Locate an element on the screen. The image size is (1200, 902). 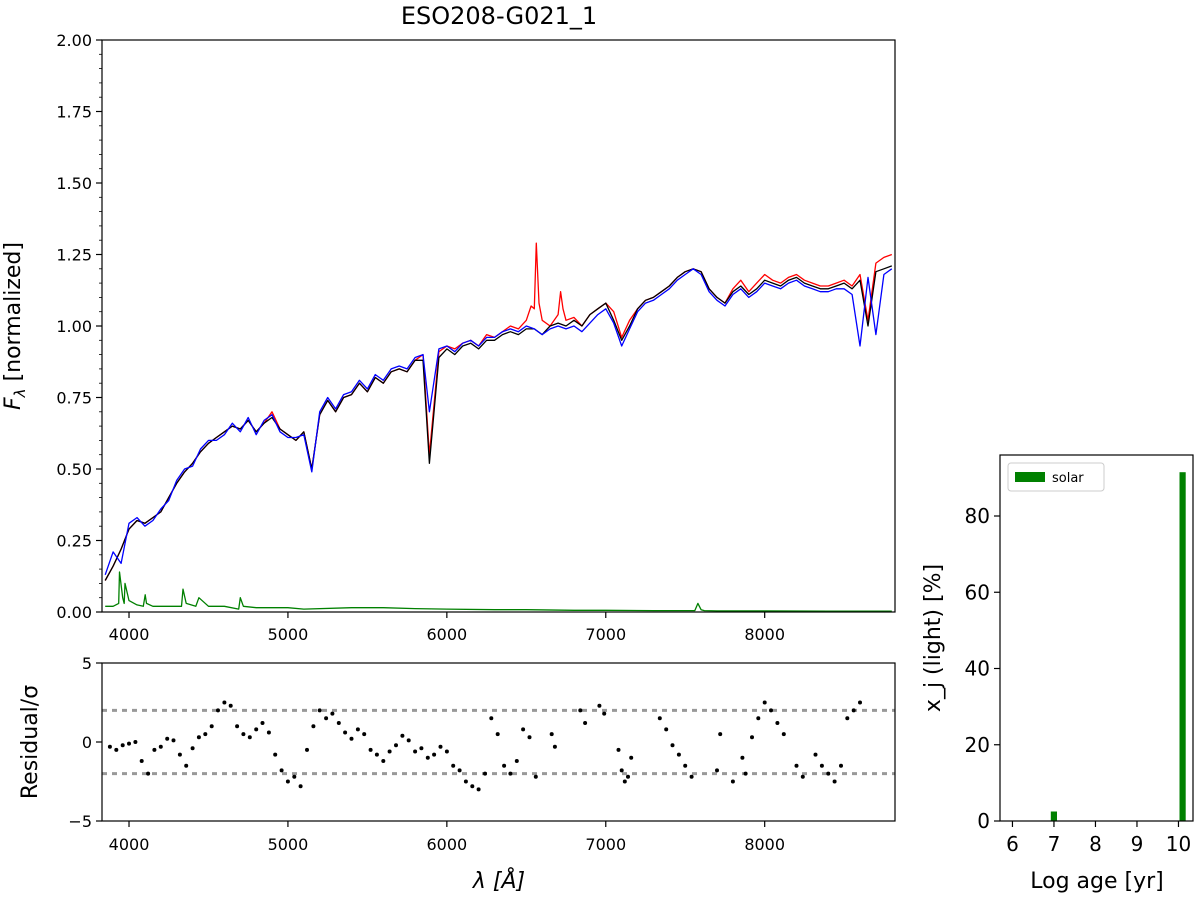
residuals-y-tick-label: 0 is located at coordinates (87, 742).